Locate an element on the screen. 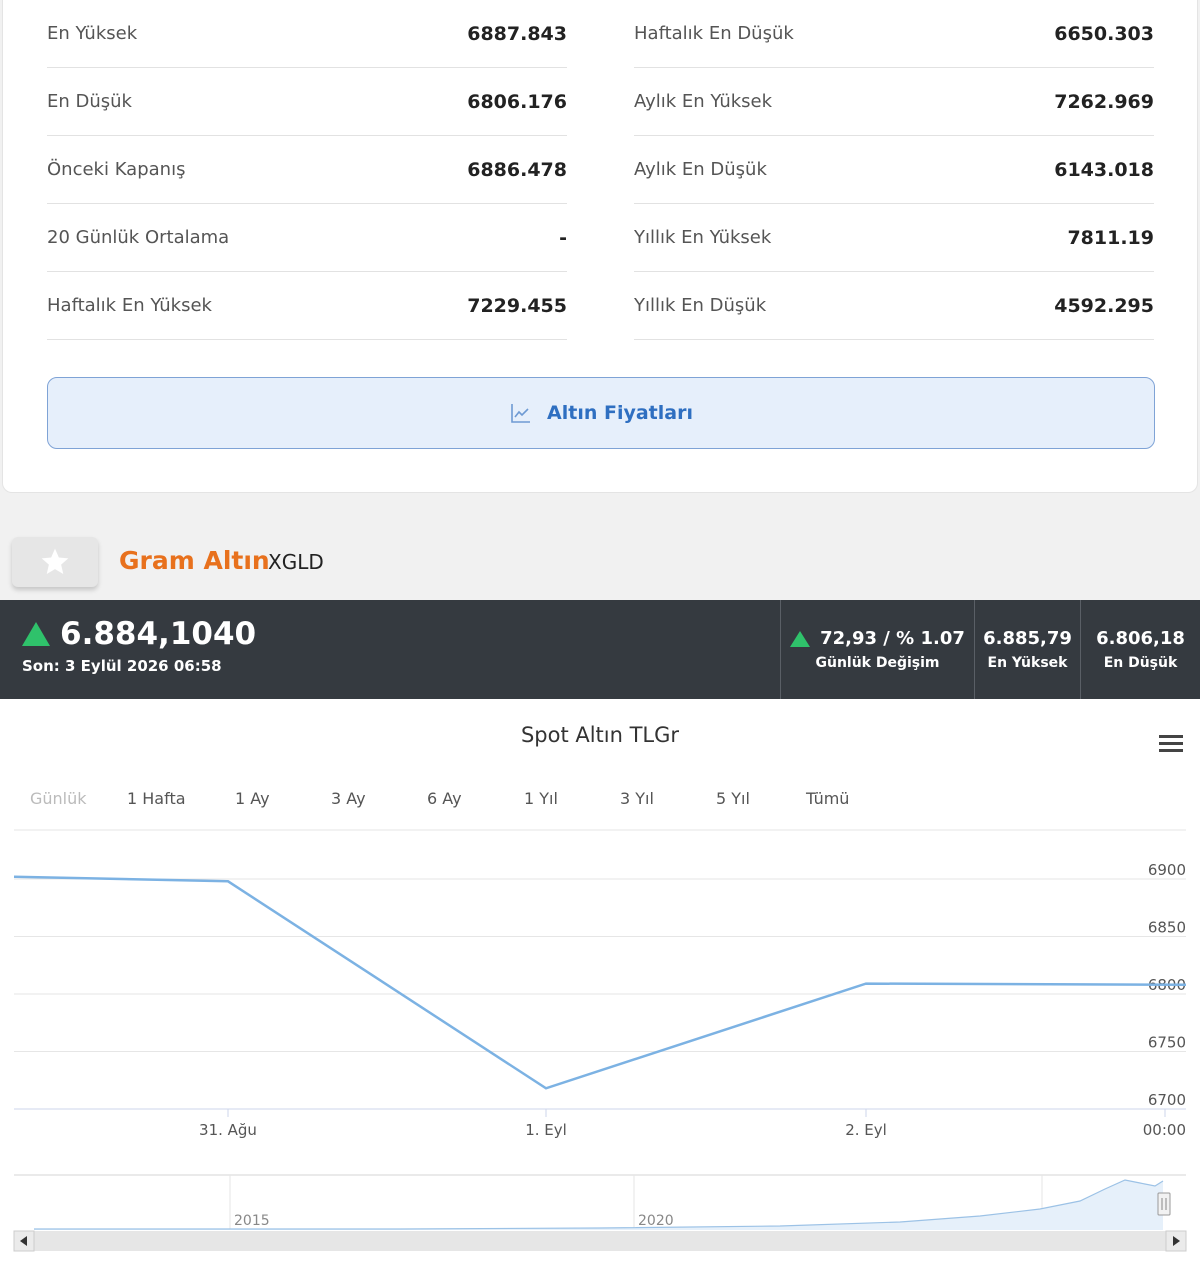 This screenshot has width=1200, height=1270. current-price-value: 6.884,1040 is located at coordinates (158, 634).